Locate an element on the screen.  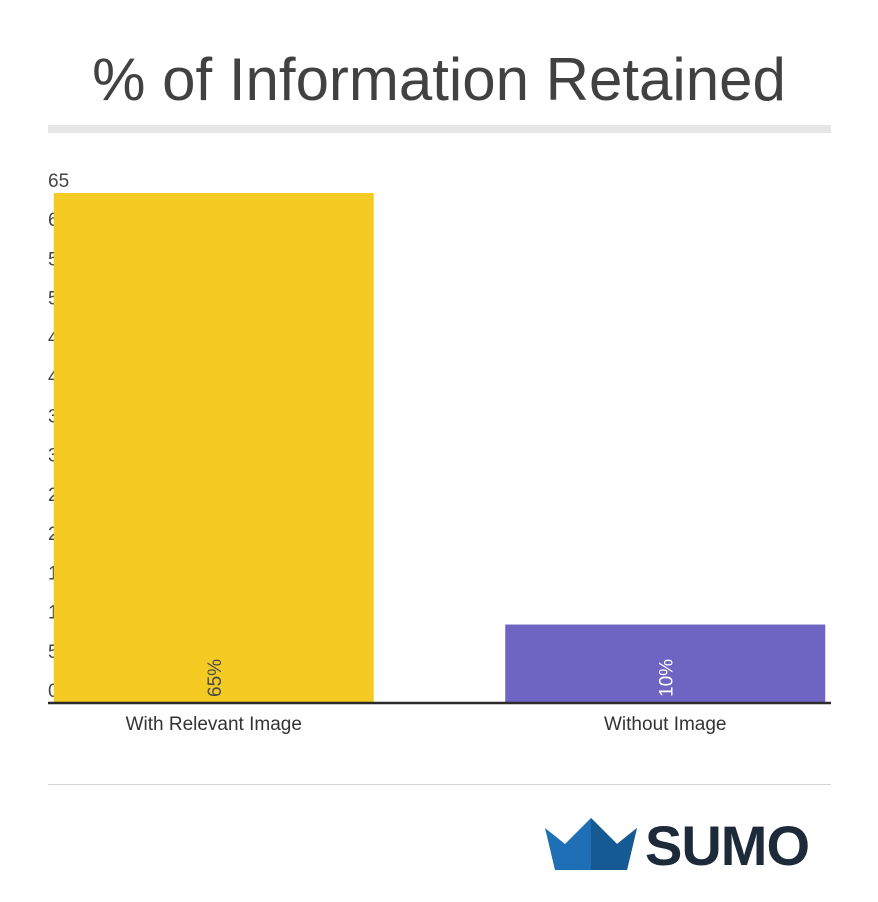
chart-title: % of Information Retained is located at coordinates (439, 79).